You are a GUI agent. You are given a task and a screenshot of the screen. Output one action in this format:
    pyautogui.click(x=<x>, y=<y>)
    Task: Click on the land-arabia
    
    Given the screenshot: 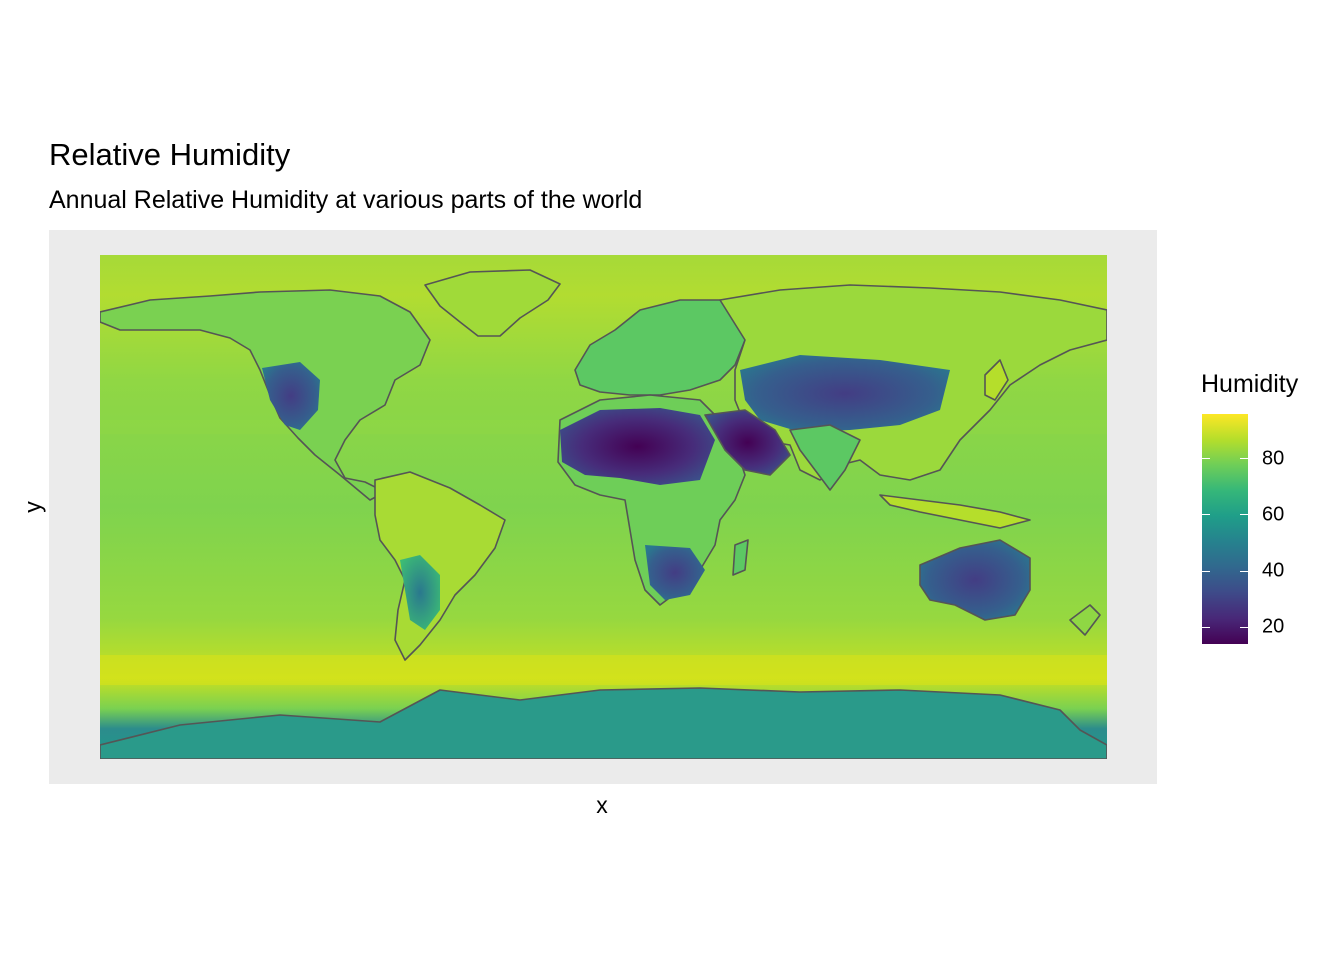 What is the action you would take?
    pyautogui.click(x=747, y=442)
    